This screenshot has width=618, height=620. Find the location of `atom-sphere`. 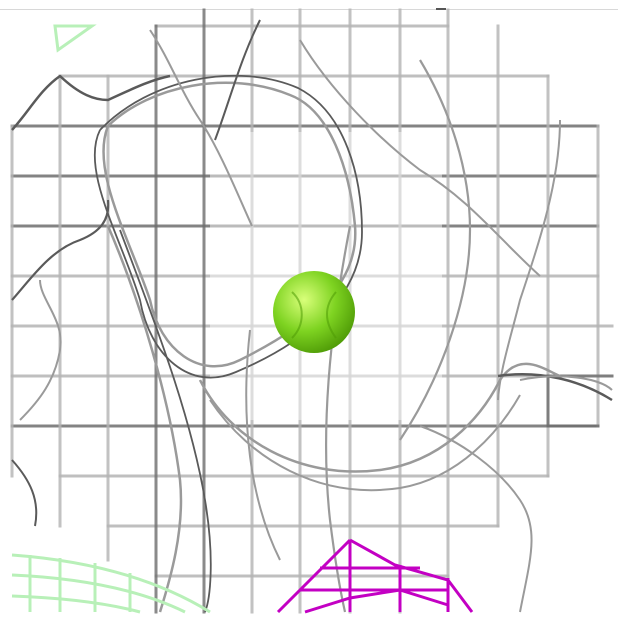

atom-sphere is located at coordinates (314, 312).